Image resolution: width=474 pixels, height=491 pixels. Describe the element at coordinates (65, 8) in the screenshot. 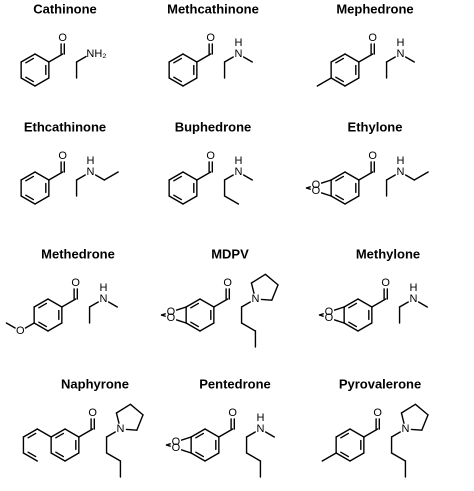

I see `compound-name: Cathinone` at that location.